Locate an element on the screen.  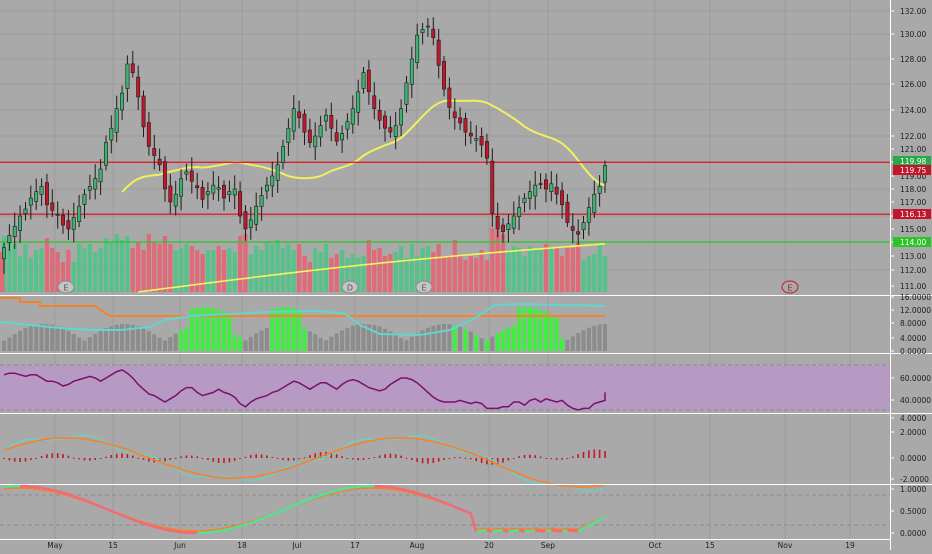
event-marker-label: D is located at coordinates (350, 288).